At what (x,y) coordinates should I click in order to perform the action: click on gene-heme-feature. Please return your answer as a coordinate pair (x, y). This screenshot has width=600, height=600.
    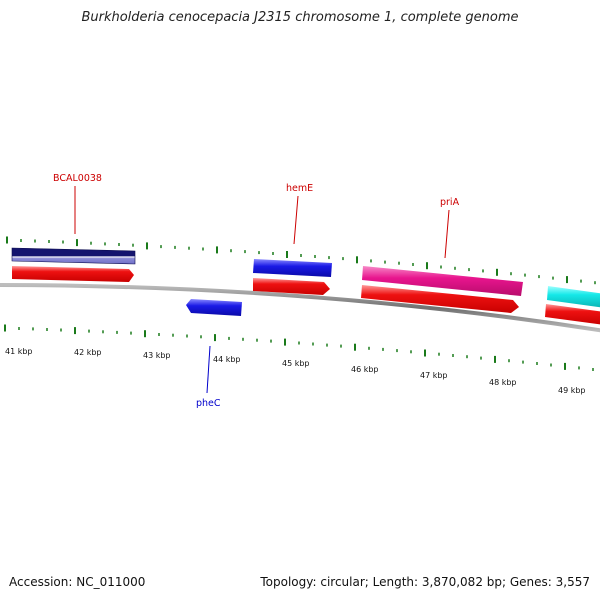
    Looking at the image, I should click on (292, 268).